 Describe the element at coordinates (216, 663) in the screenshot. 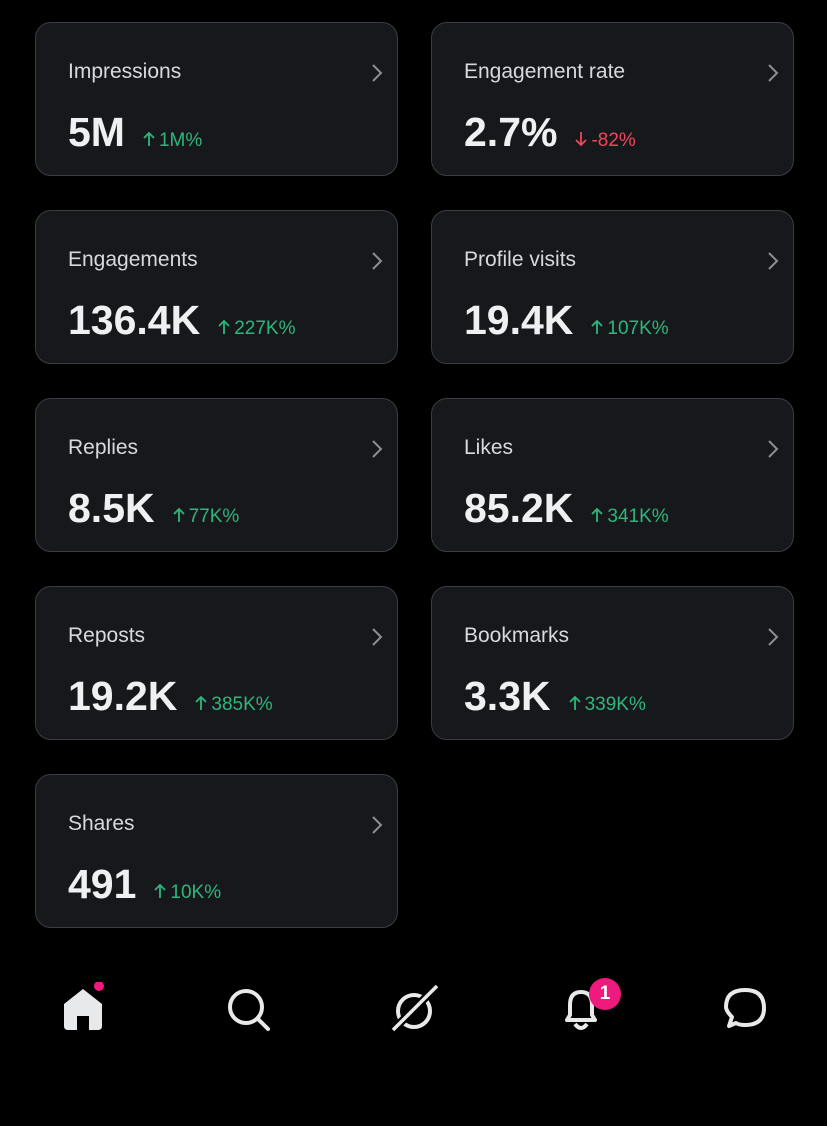

I see `metric-card: Reposts 19.2K 385K%` at that location.